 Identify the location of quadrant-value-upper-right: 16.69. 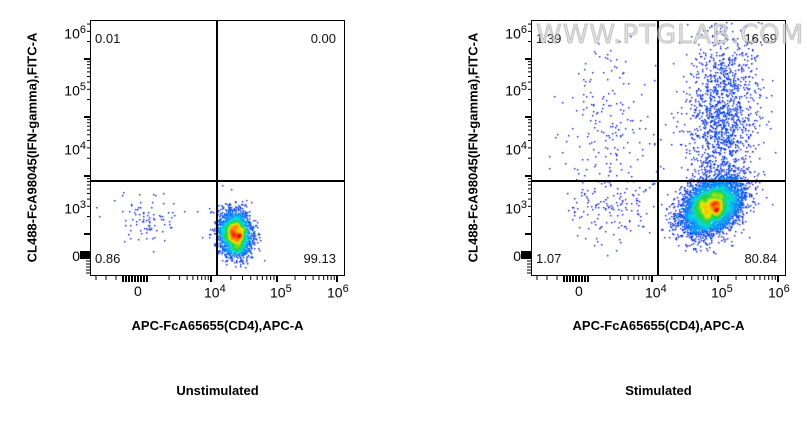
(760, 38).